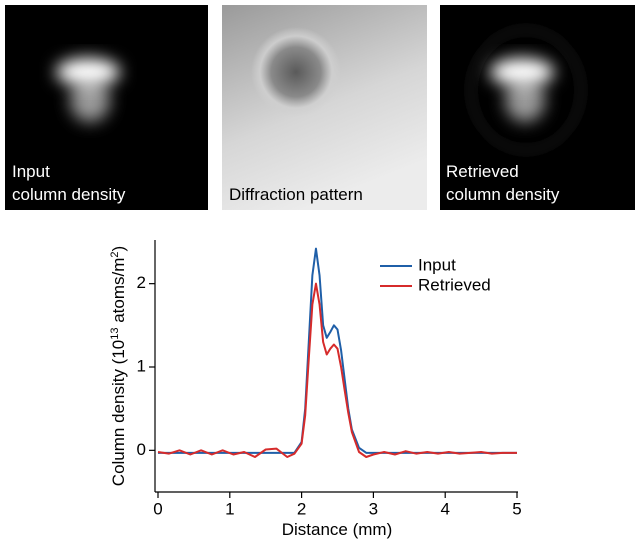 This screenshot has width=639, height=548. I want to click on x-tick-label: 1, so click(229, 508).